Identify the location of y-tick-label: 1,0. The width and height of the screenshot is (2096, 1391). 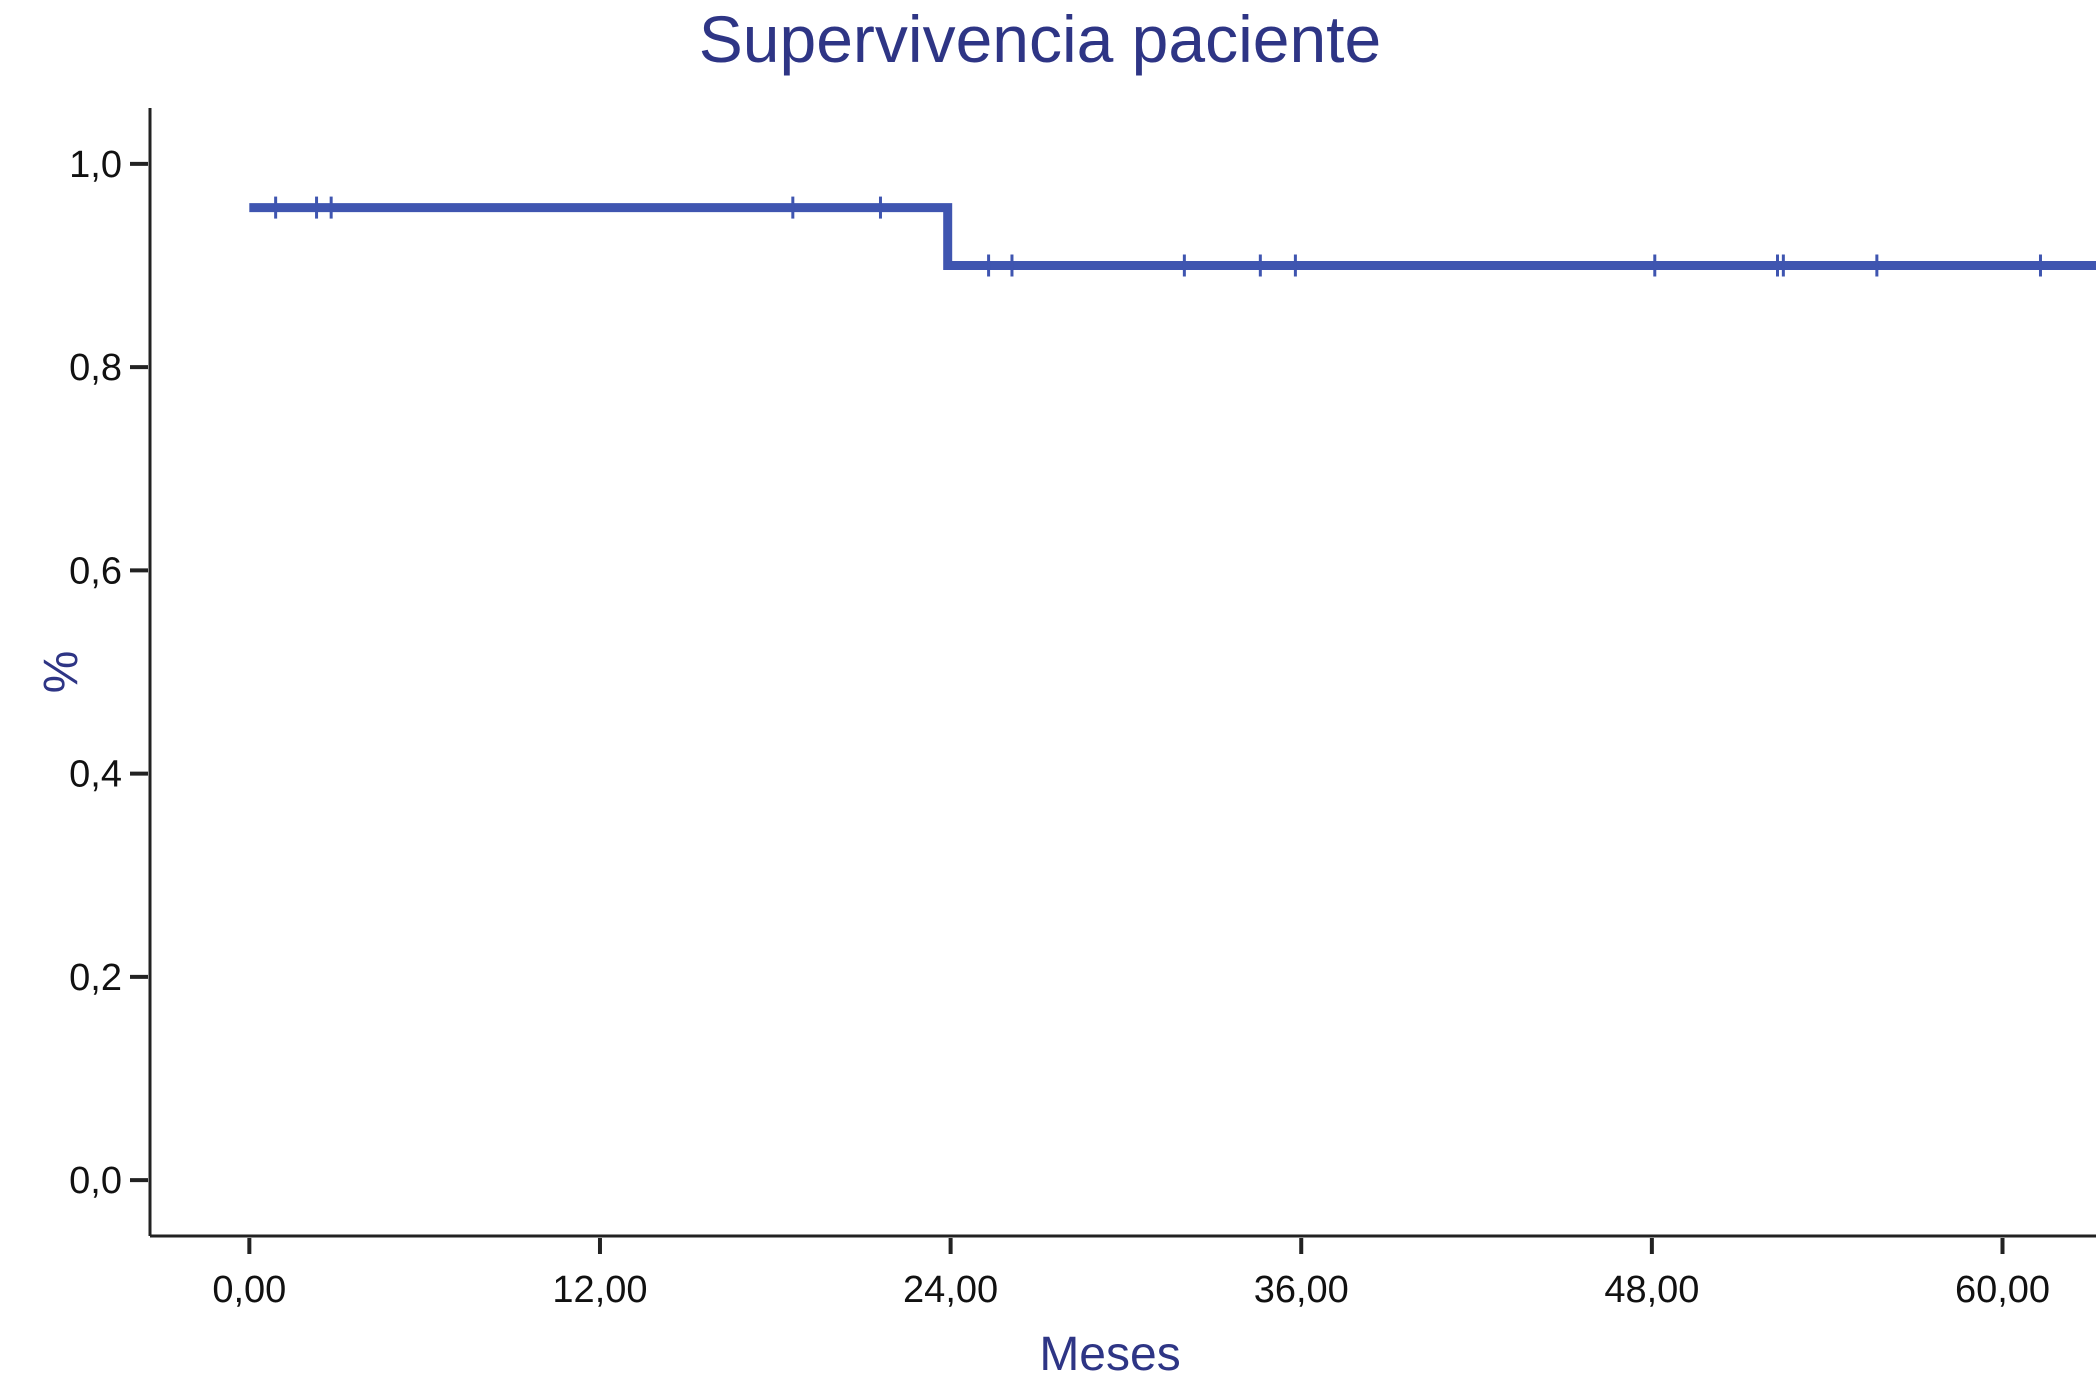
(95, 165).